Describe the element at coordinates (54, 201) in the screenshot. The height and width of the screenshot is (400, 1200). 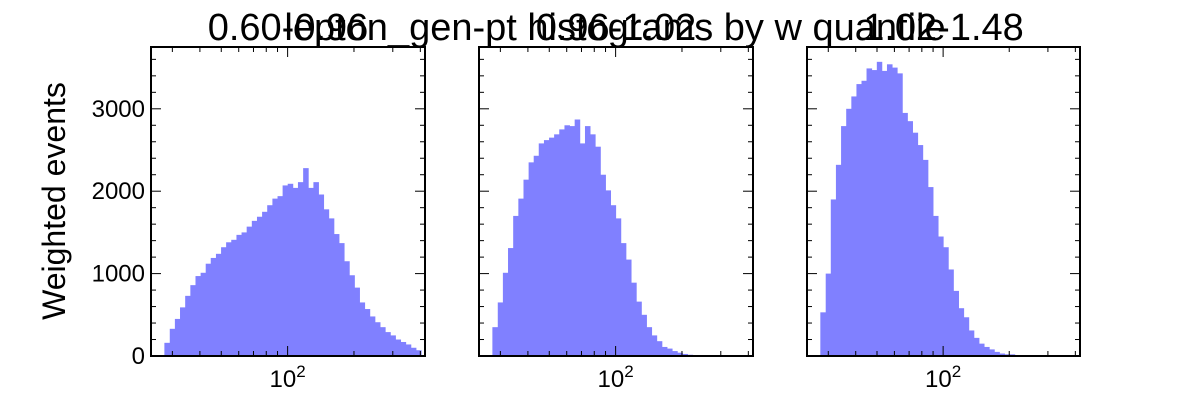
I see `y-axis-label: Weighted events` at that location.